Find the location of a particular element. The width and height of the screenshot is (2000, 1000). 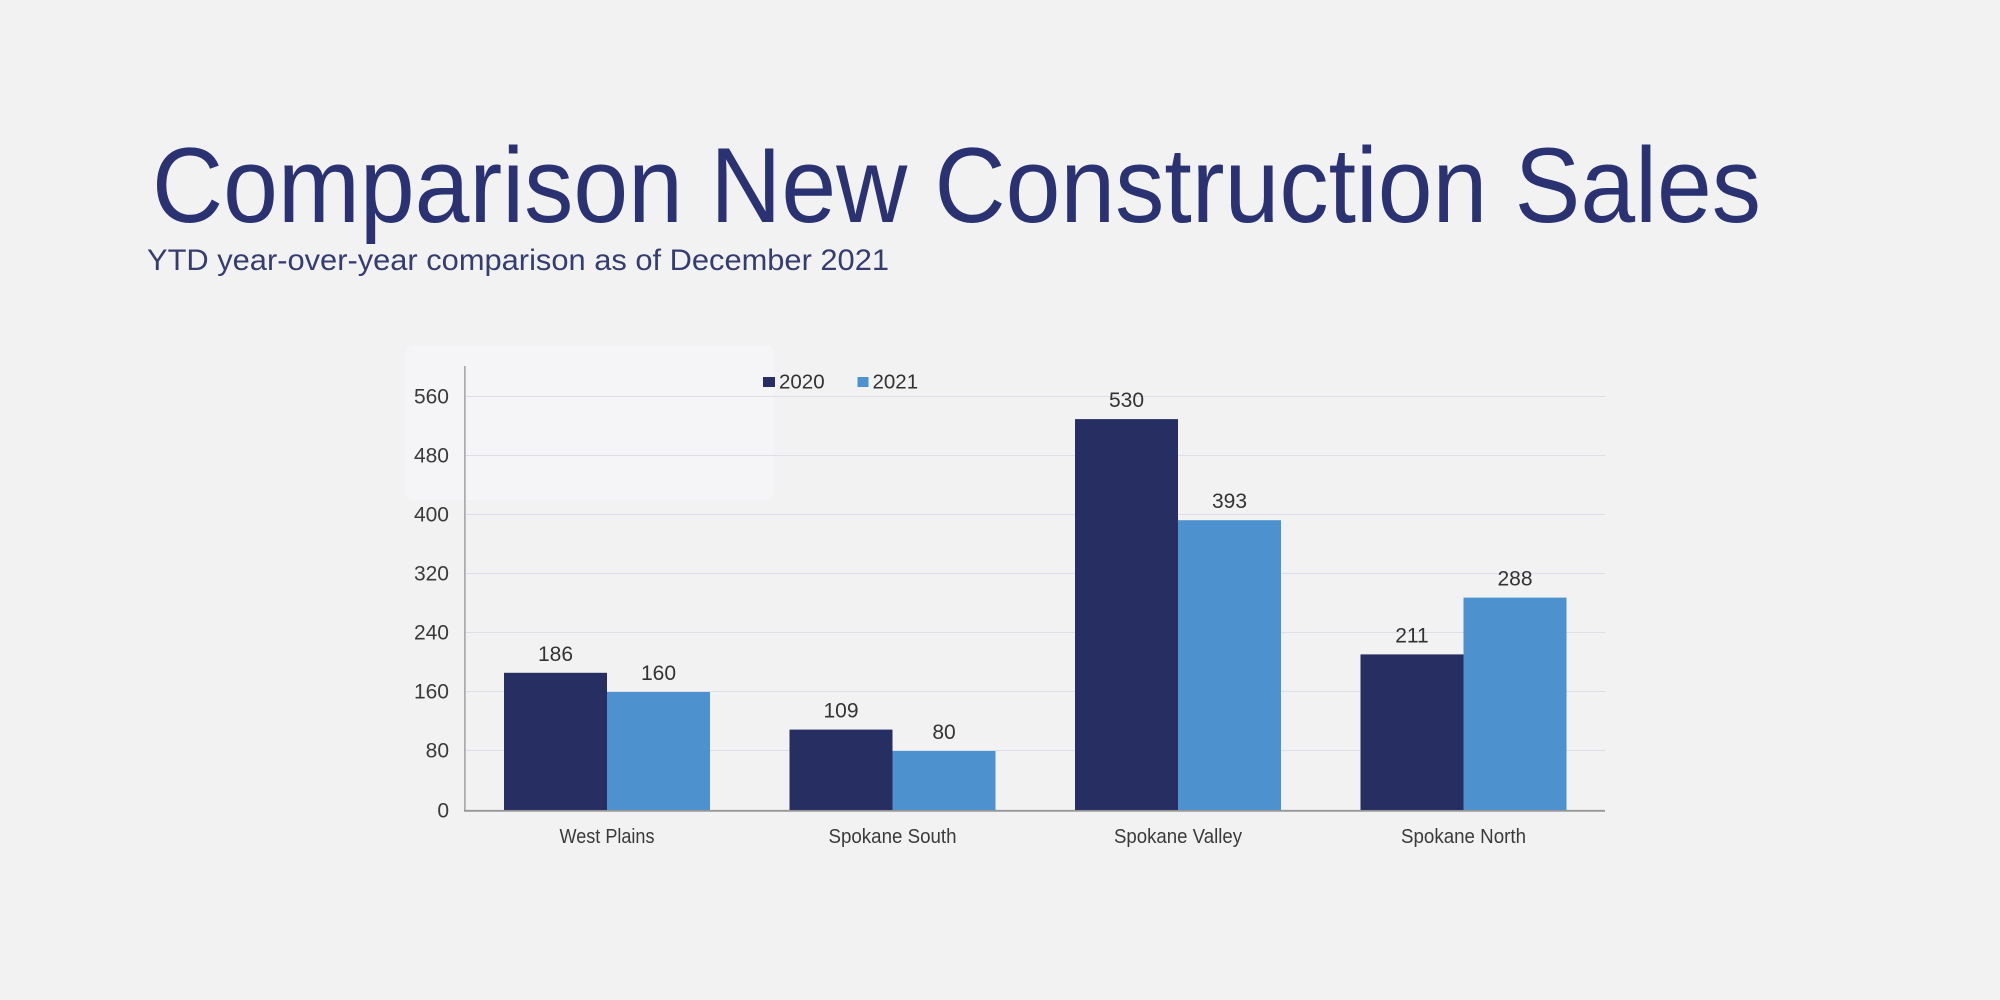

svg-text: 0 is located at coordinates (443, 811).